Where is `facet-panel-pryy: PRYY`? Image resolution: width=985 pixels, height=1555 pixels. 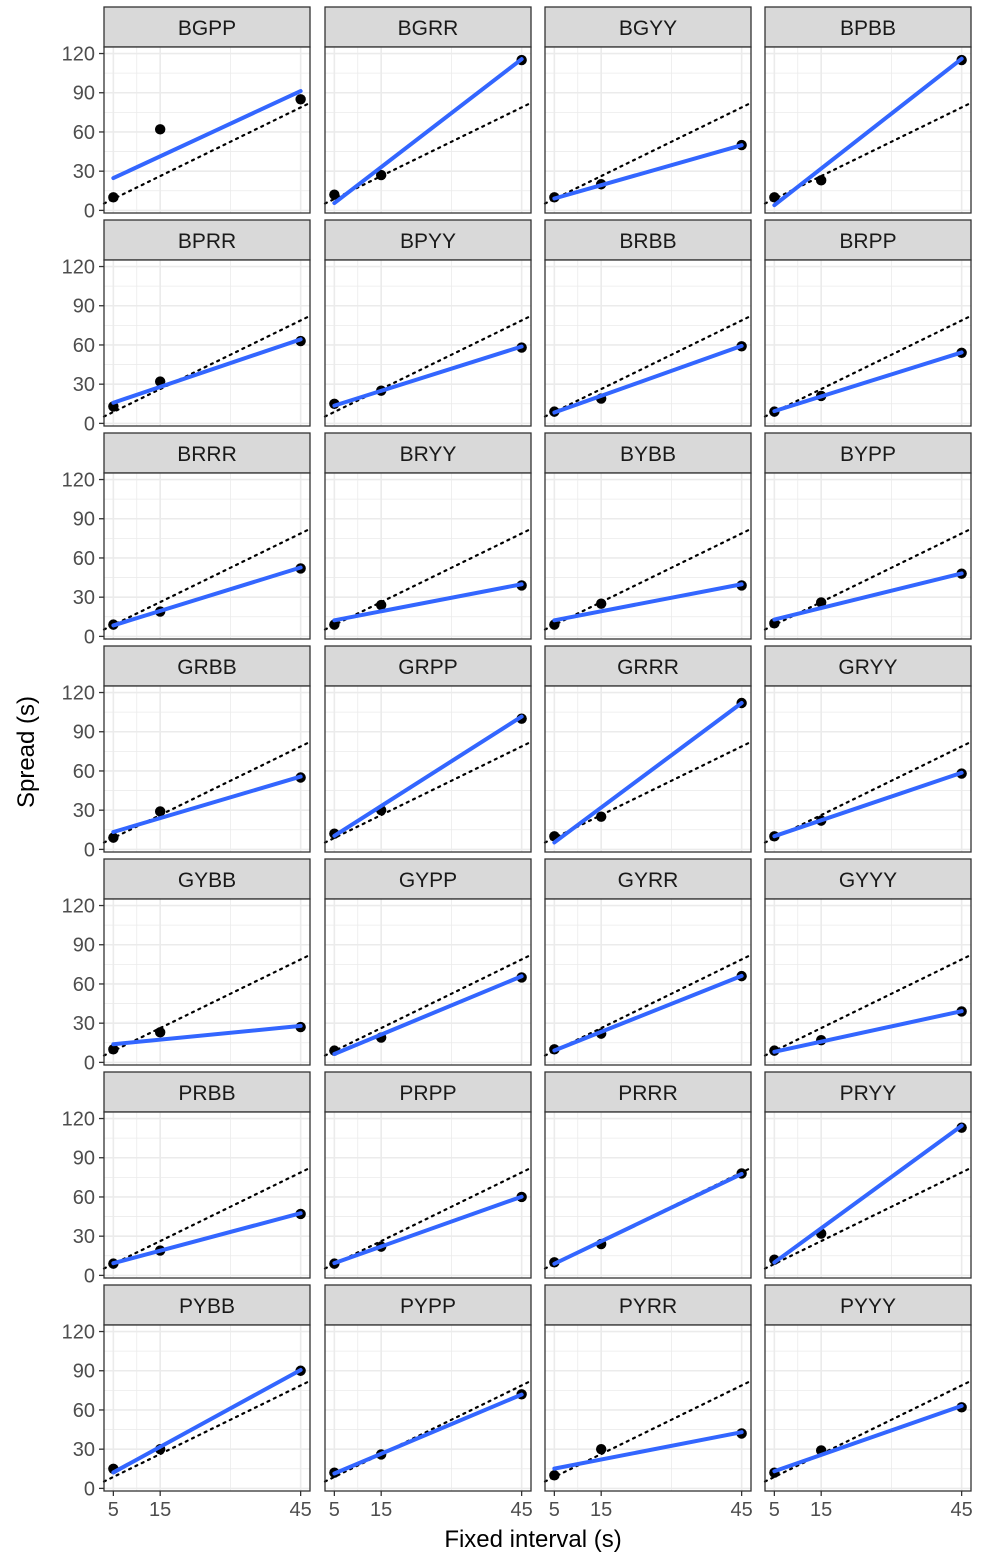
facet-panel-pryy: PRYY is located at coordinates (868, 1175).